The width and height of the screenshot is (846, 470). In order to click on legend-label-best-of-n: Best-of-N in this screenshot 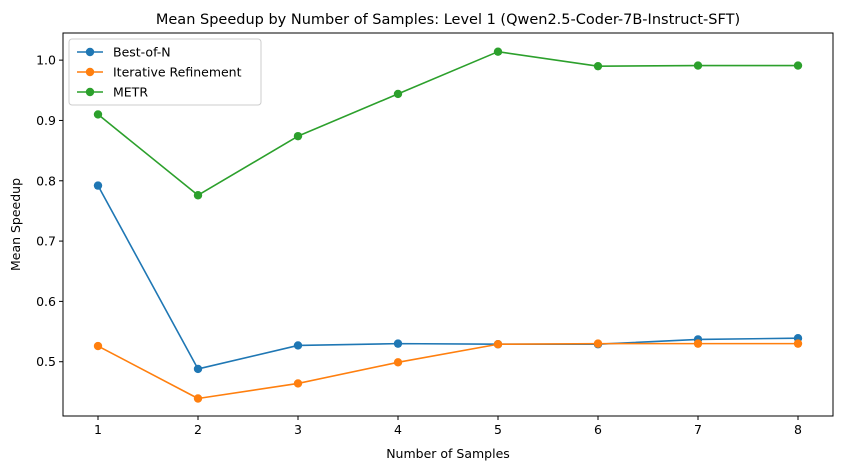, I will do `click(142, 52)`.